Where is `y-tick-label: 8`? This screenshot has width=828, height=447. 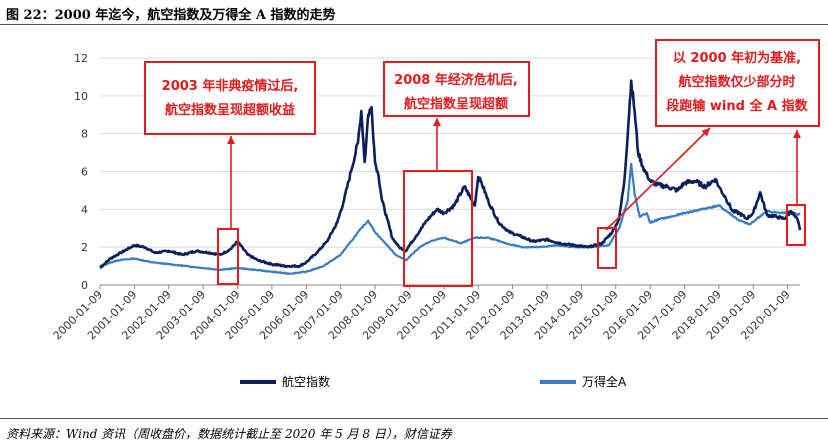
y-tick-label: 8 is located at coordinates (84, 134).